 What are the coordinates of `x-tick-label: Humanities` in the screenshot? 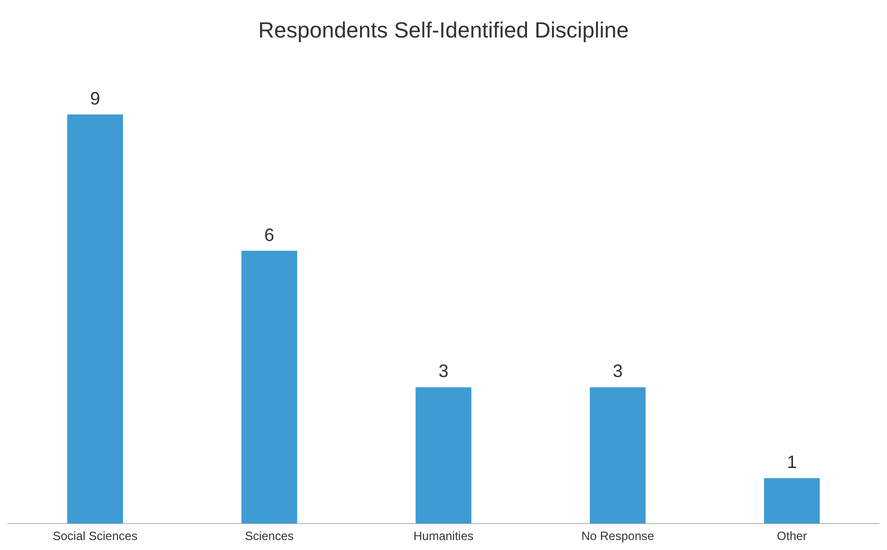 It's located at (443, 536).